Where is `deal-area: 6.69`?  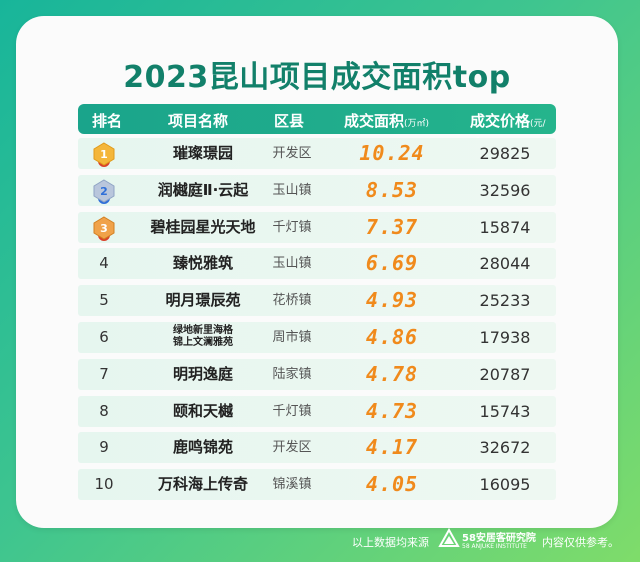
deal-area: 6.69 is located at coordinates (392, 263).